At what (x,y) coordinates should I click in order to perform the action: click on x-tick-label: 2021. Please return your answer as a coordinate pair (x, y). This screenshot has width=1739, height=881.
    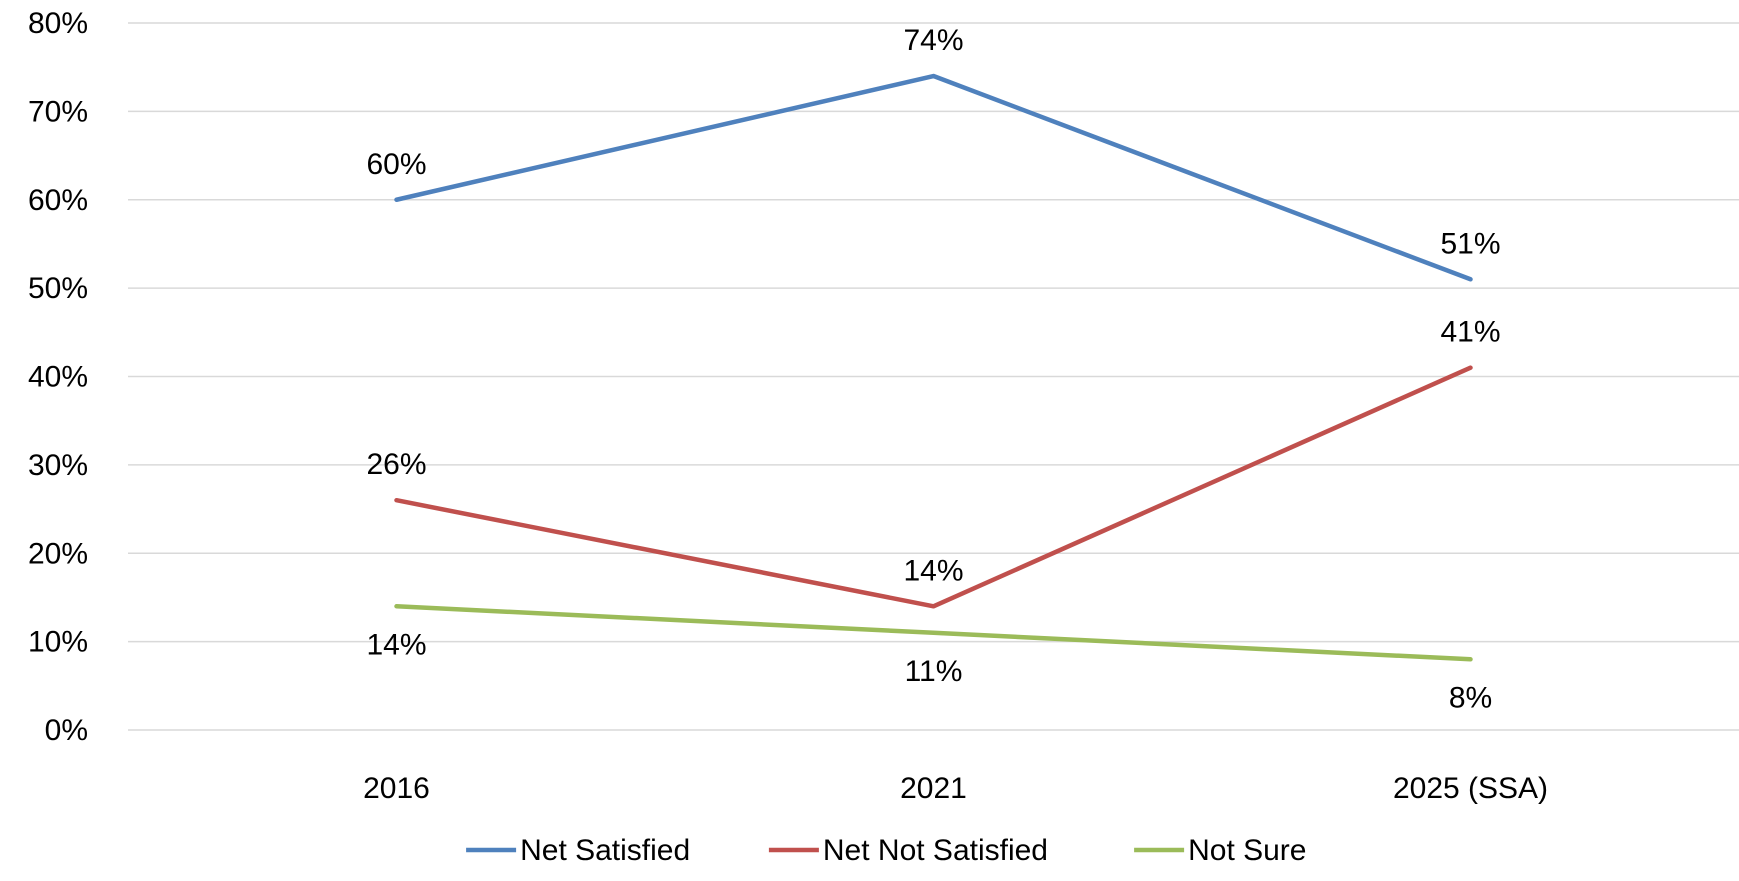
    Looking at the image, I should click on (933, 788).